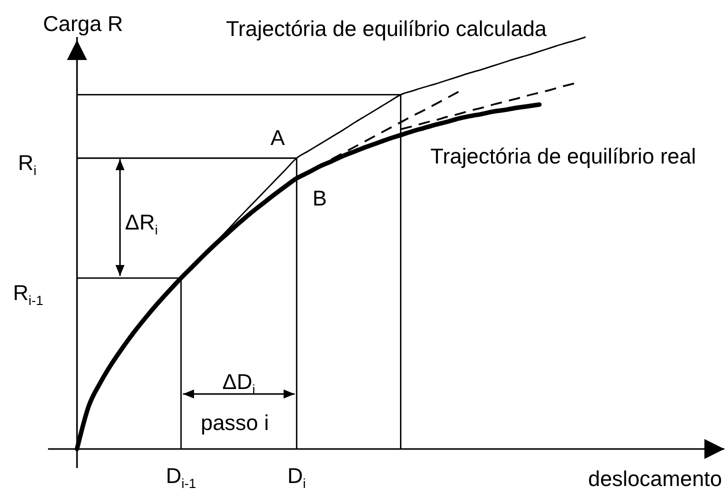 The height and width of the screenshot is (492, 727). What do you see at coordinates (234, 423) in the screenshot?
I see `annotation: passo i` at bounding box center [234, 423].